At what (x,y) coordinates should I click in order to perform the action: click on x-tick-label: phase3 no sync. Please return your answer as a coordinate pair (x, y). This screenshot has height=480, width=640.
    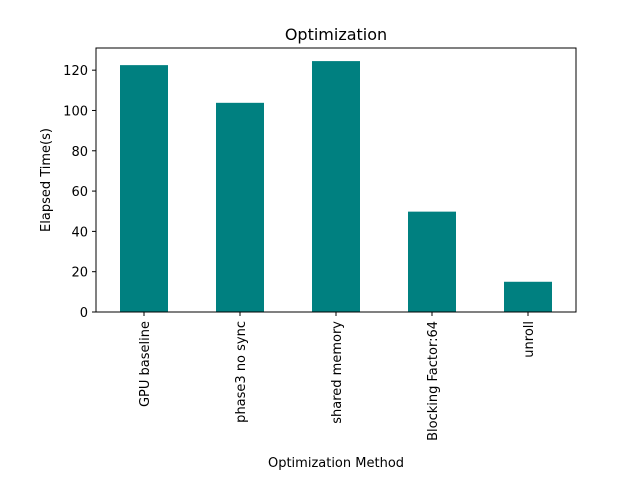
    Looking at the image, I should click on (241, 372).